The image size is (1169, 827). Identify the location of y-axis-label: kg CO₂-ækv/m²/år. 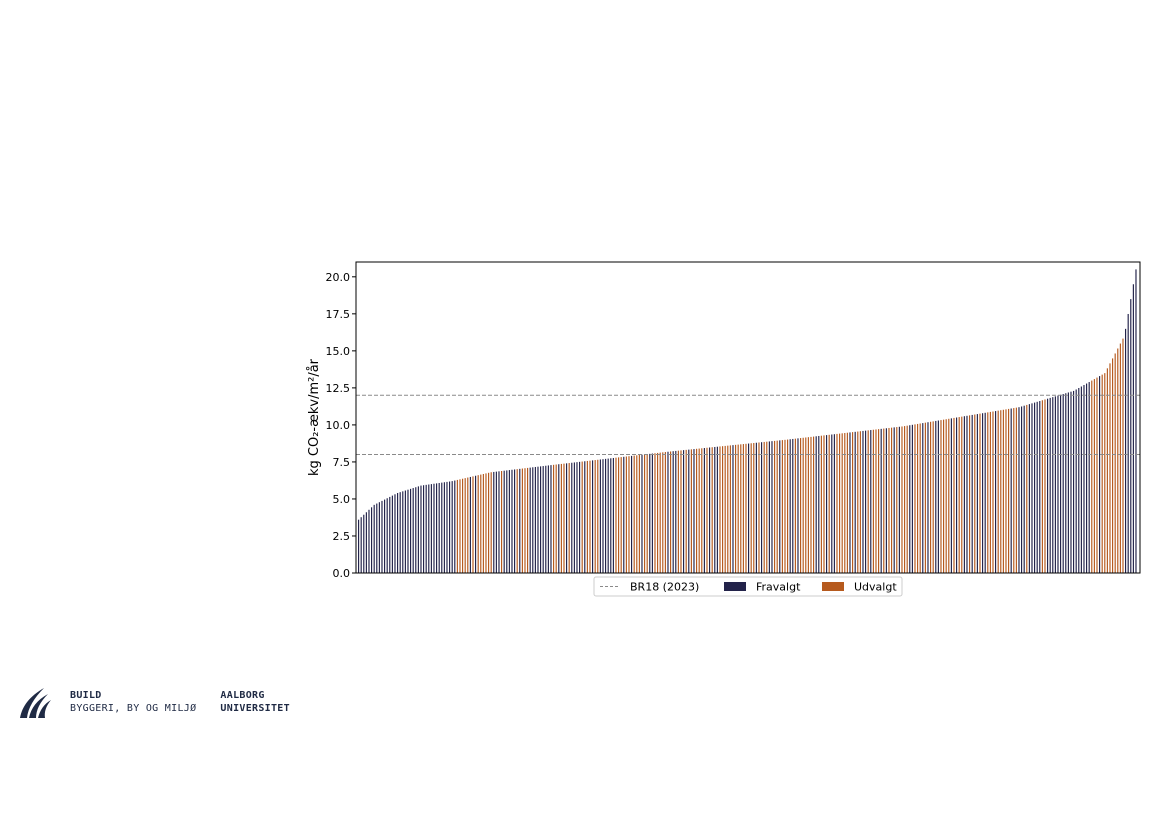
(314, 417).